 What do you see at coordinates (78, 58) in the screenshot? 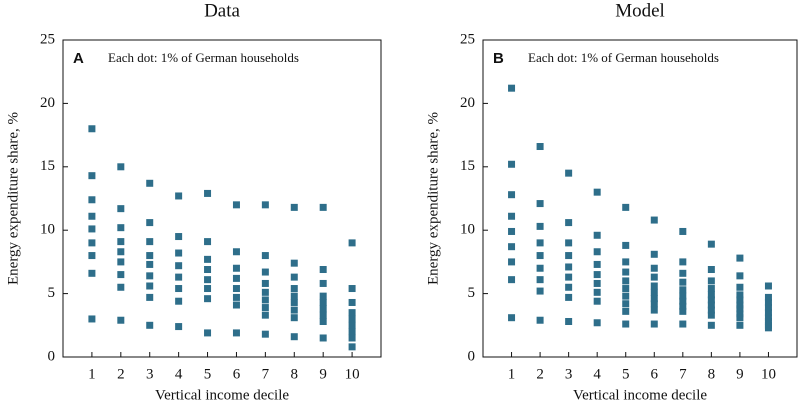
I see `panel-letter: A` at bounding box center [78, 58].